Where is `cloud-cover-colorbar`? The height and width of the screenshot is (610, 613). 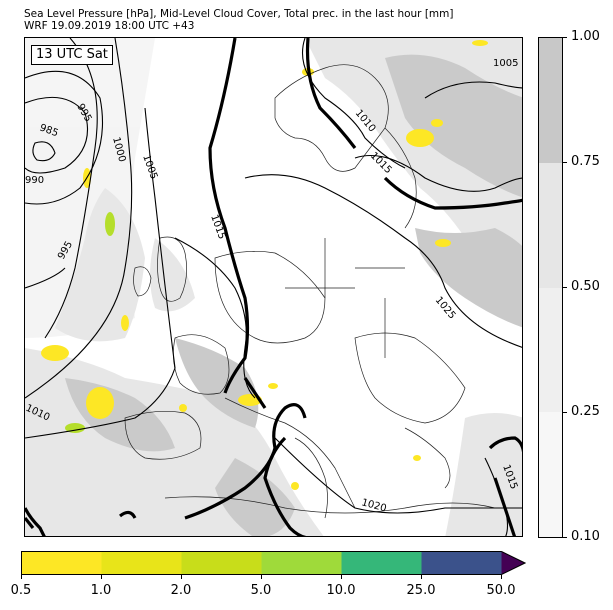
cloud-cover-colorbar is located at coordinates (550, 287).